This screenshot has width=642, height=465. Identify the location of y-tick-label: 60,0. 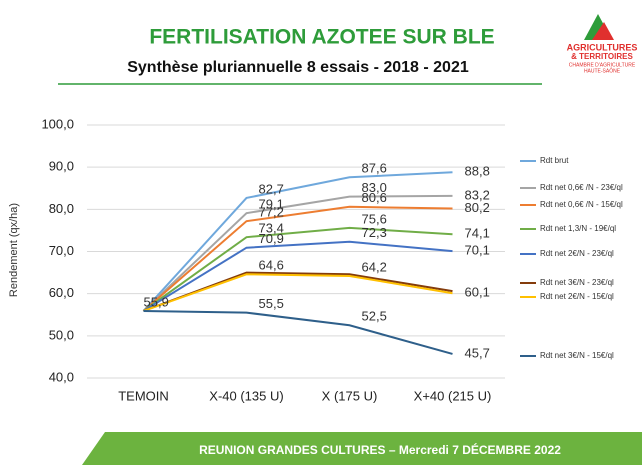
(61, 292).